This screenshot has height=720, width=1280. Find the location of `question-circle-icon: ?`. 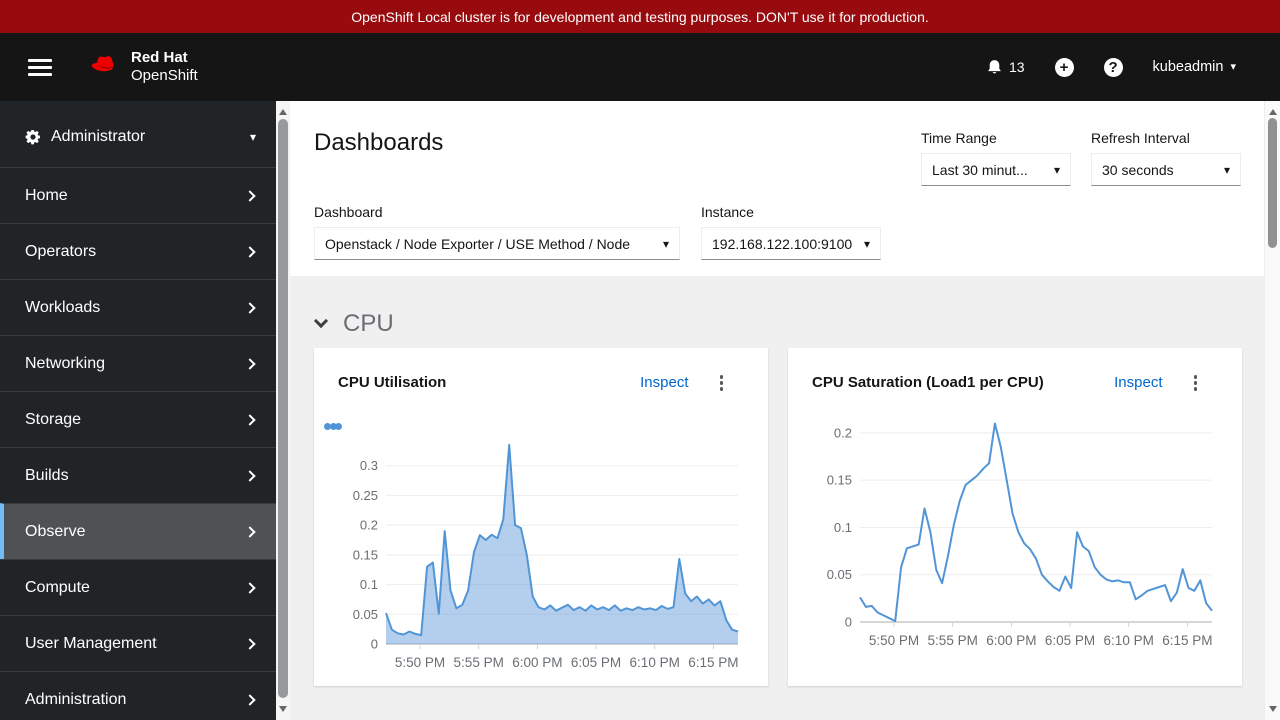

question-circle-icon: ? is located at coordinates (1113, 67).